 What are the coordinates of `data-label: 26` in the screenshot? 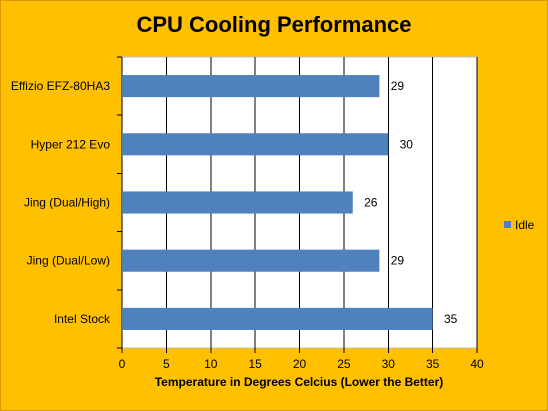 It's located at (371, 203).